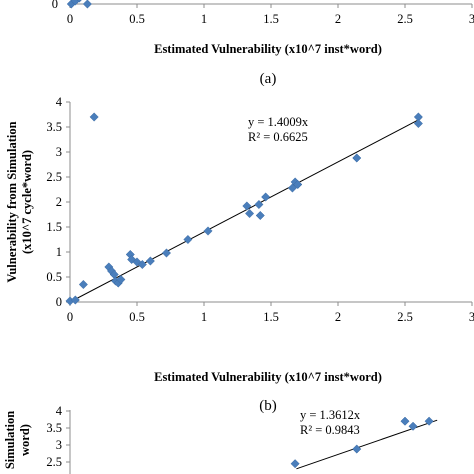 The image size is (474, 474). Describe the element at coordinates (204, 19) in the screenshot. I see `panel-a-x-tick-label: 1` at that location.